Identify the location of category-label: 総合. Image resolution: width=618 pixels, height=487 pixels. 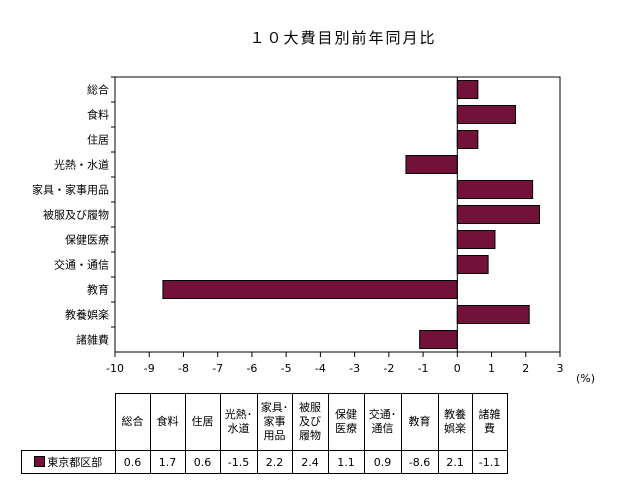
(98, 90).